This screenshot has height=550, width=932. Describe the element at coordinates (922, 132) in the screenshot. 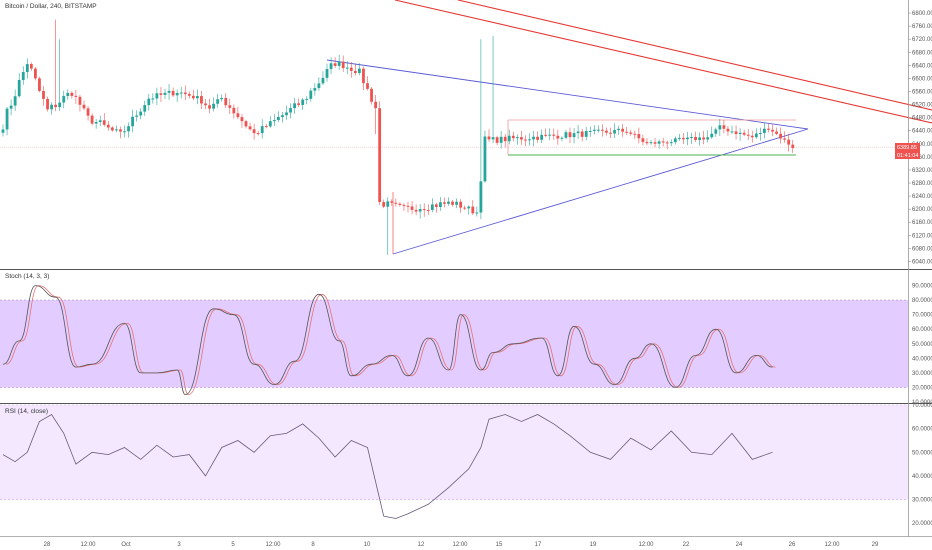

I see `price-tick-label: 6440.00` at that location.